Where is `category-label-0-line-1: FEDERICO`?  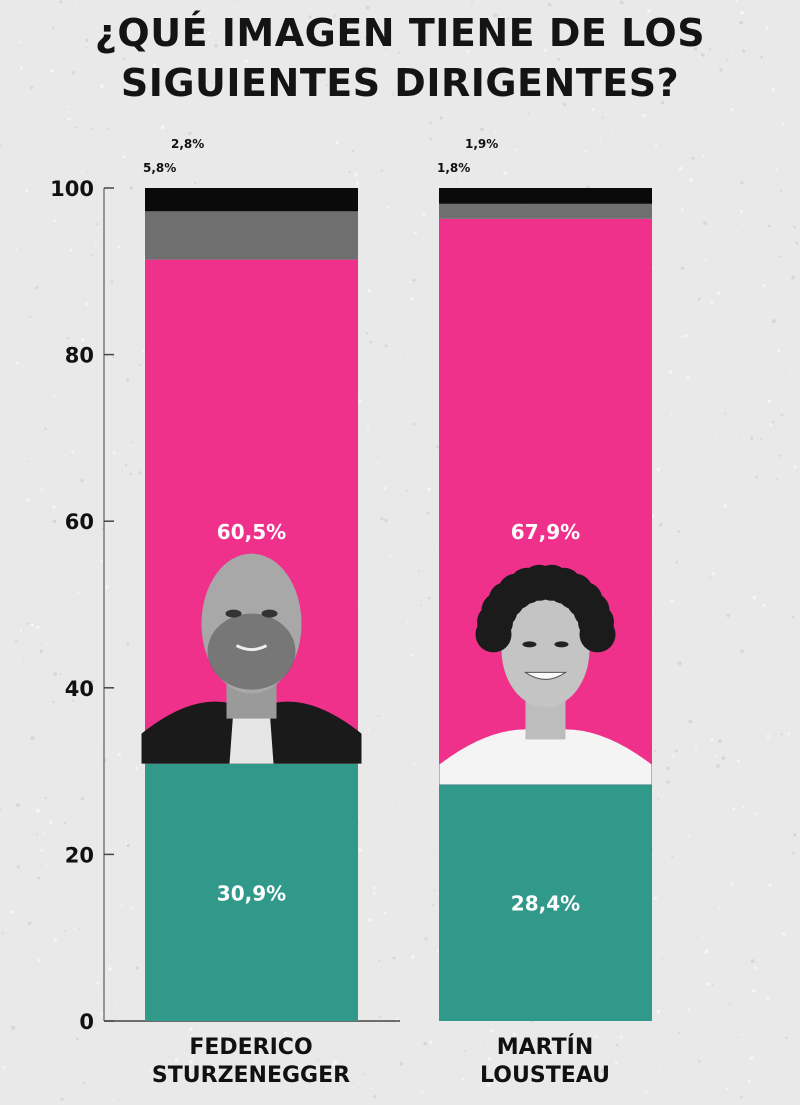 category-label-0-line-1: FEDERICO is located at coordinates (251, 1047).